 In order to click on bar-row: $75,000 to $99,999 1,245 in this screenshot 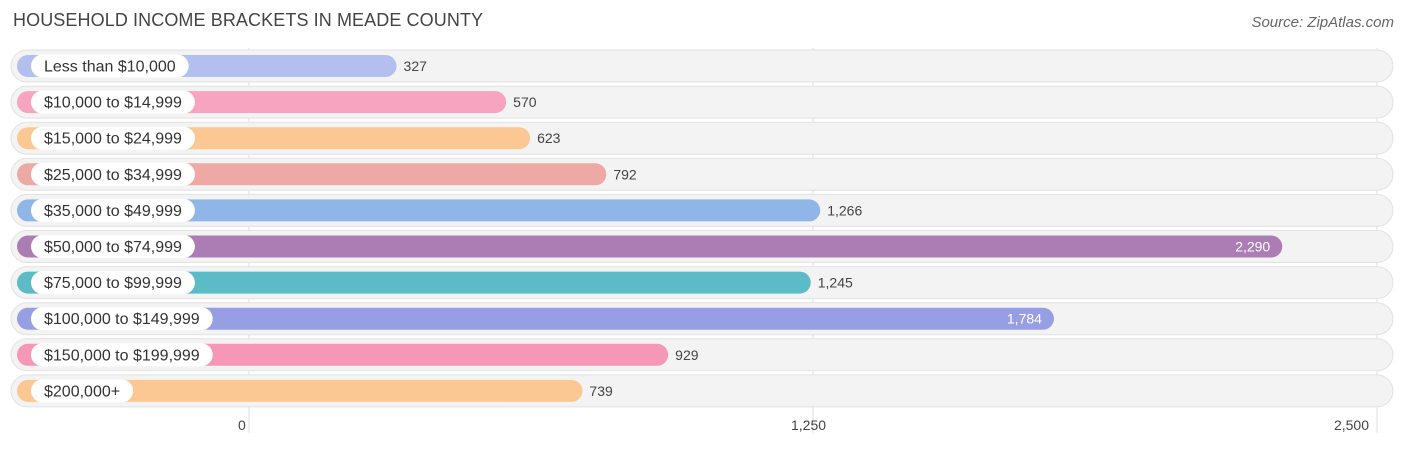, I will do `click(702, 283)`.